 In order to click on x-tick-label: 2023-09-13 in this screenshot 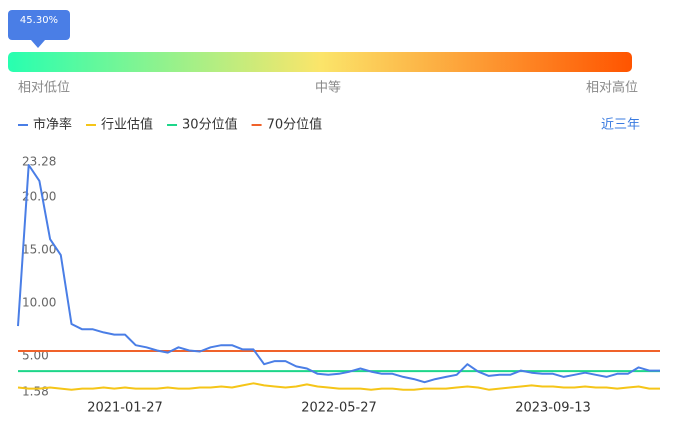, I will do `click(553, 408)`.